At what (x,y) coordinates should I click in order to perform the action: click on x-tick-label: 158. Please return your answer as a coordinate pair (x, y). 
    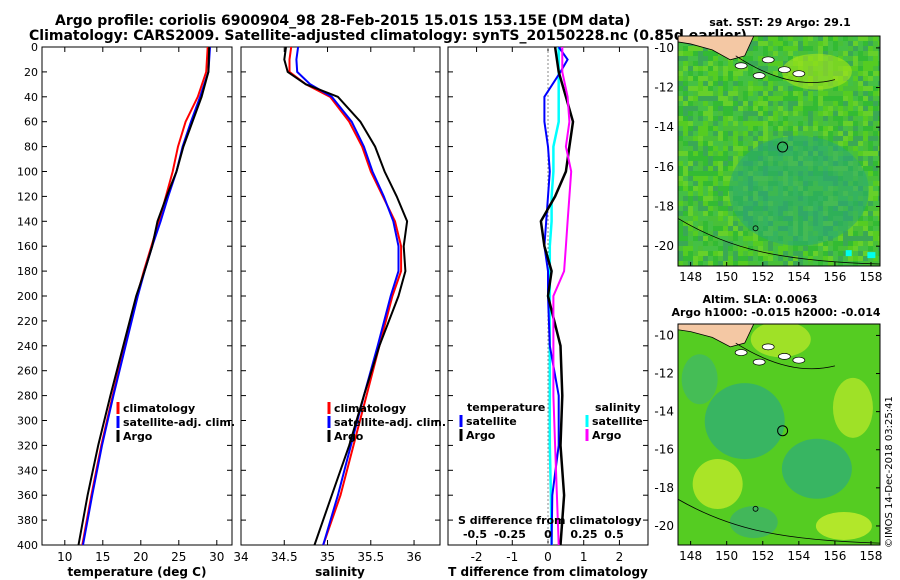
    Looking at the image, I should click on (871, 556).